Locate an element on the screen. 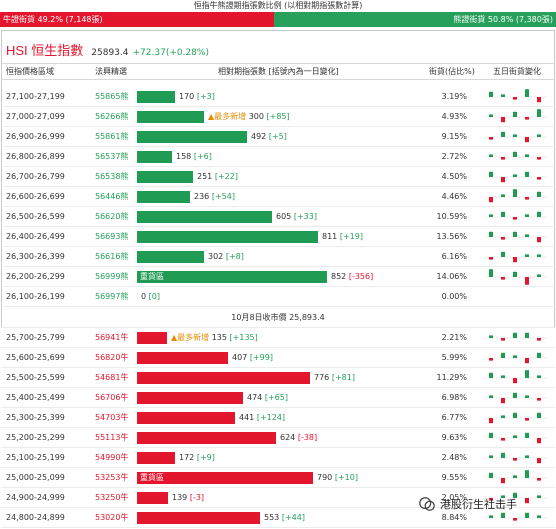  price-range: 26,100-26,199 is located at coordinates (35, 296).